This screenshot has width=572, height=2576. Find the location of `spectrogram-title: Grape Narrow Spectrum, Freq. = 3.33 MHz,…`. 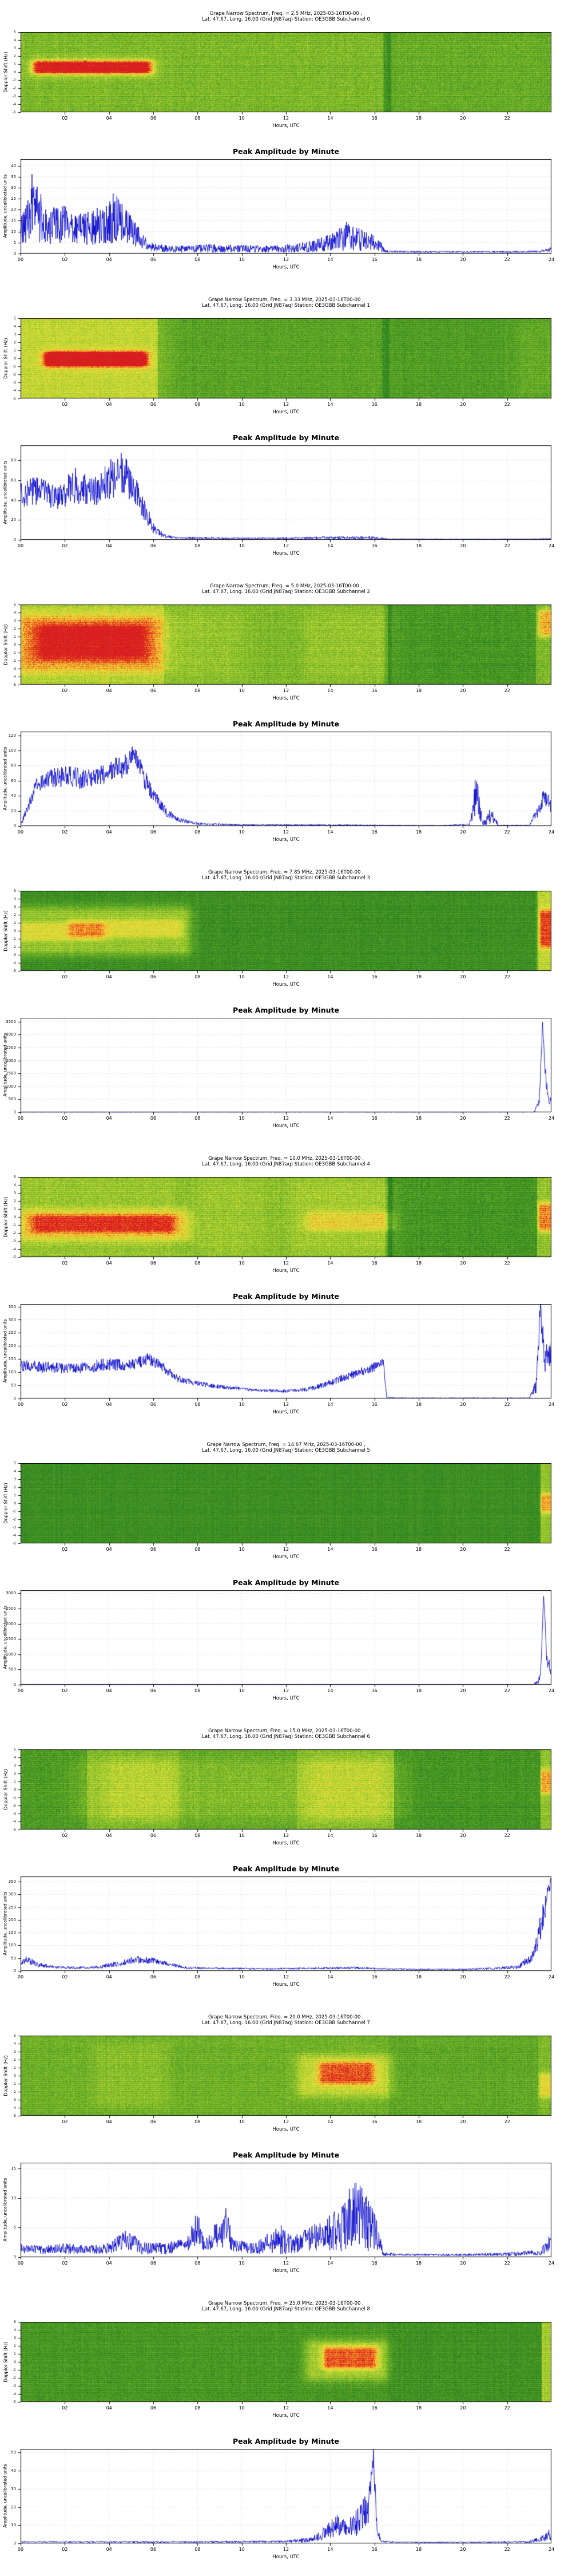

spectrogram-title: Grape Narrow Spectrum, Freq. = 3.33 MHz,… is located at coordinates (286, 303).